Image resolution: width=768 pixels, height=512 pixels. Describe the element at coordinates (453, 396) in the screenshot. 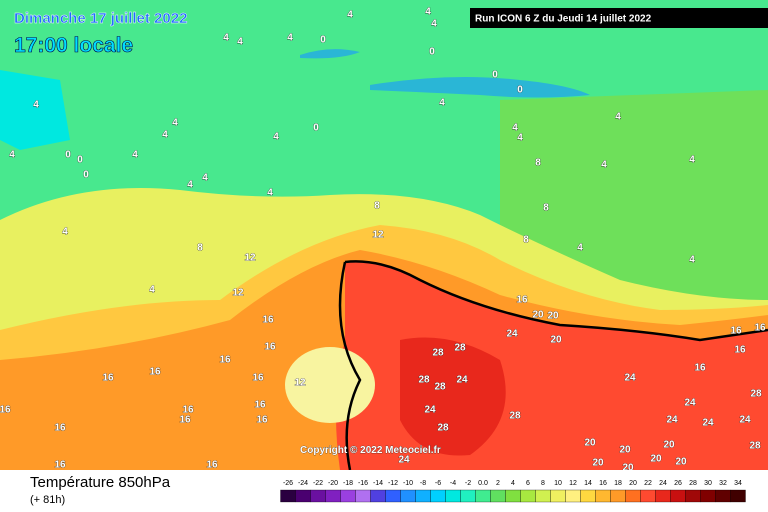

I see `hot-zone` at that location.